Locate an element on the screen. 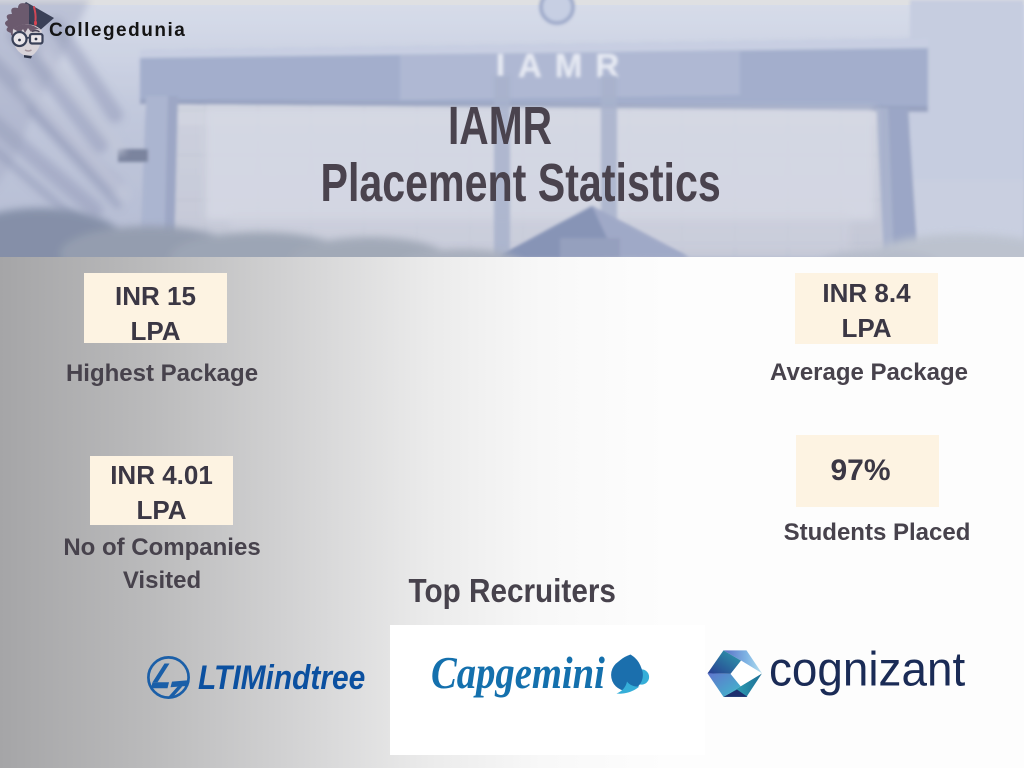 The image size is (1024, 768). svg-text: IAMR is located at coordinates (564, 65).